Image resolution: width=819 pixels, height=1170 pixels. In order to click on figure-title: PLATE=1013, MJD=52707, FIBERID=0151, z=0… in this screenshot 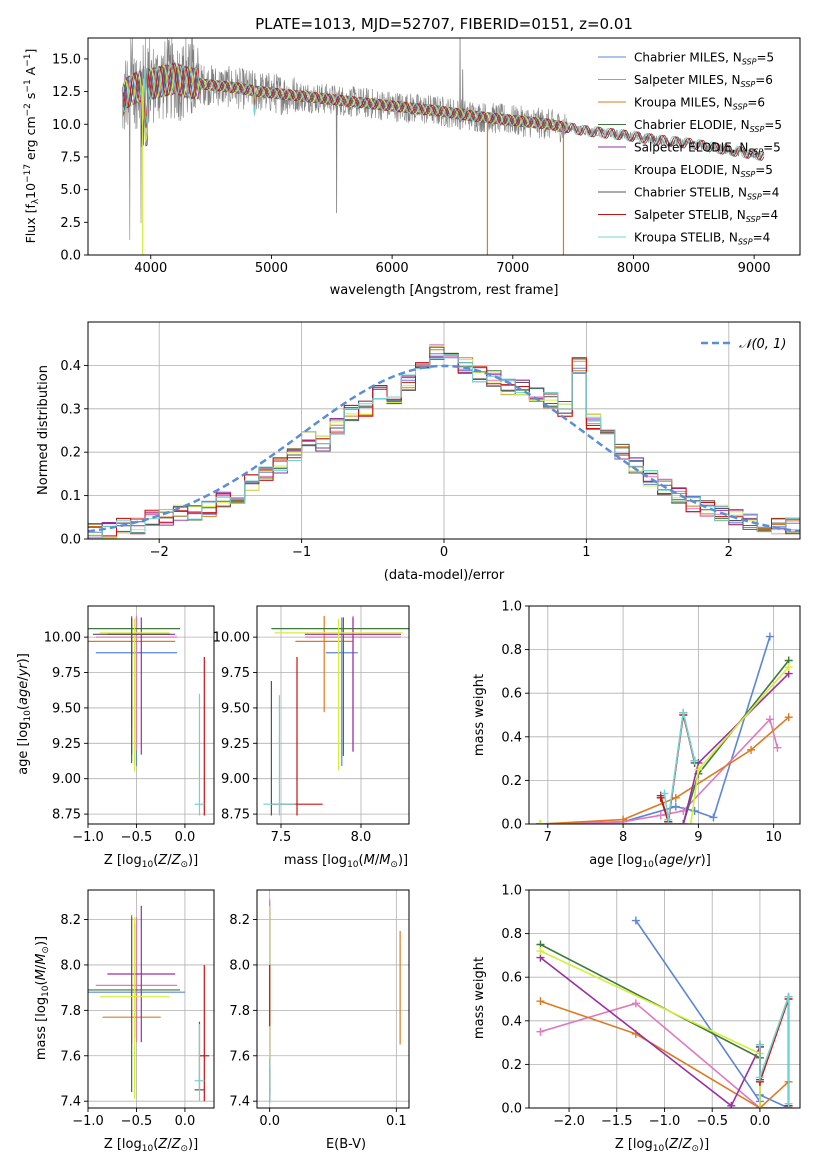, I will do `click(444, 24)`.